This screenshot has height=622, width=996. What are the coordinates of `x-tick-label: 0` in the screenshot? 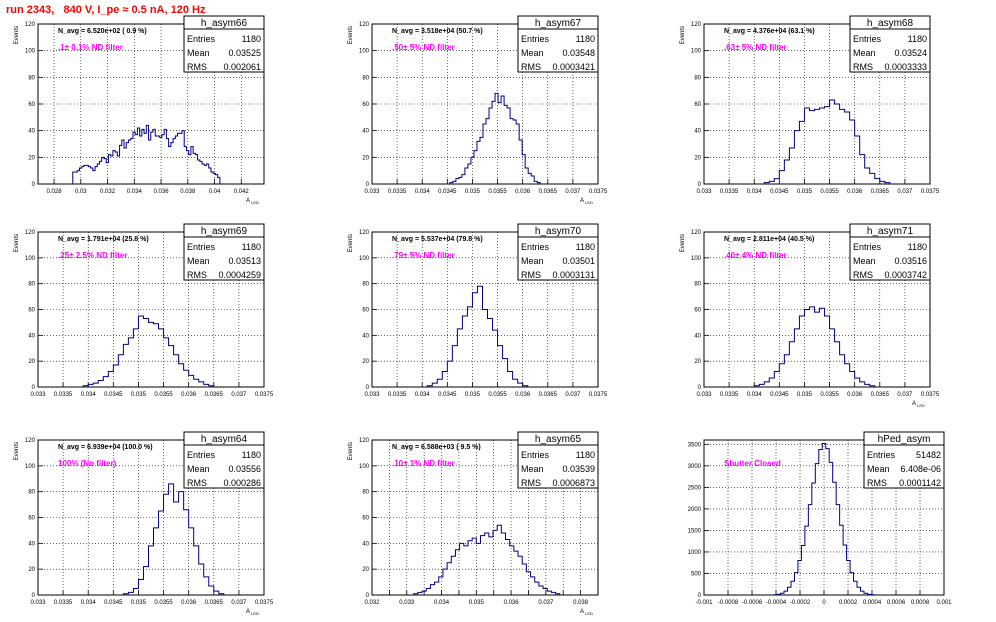 It's located at (824, 603).